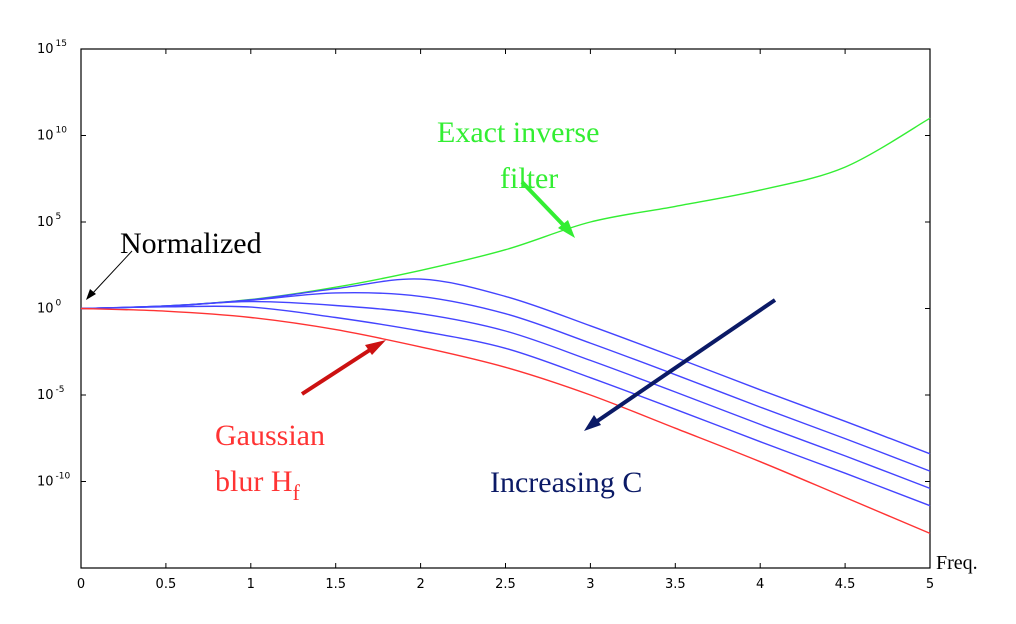 This screenshot has width=1016, height=624. What do you see at coordinates (251, 584) in the screenshot?
I see `x-tick-label: 1` at bounding box center [251, 584].